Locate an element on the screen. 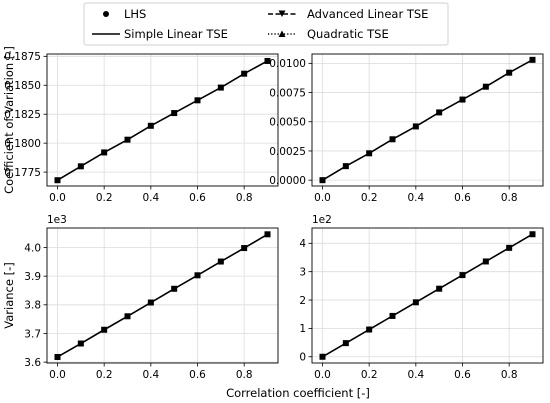  legend-marker-triangle-down is located at coordinates (282, 13).